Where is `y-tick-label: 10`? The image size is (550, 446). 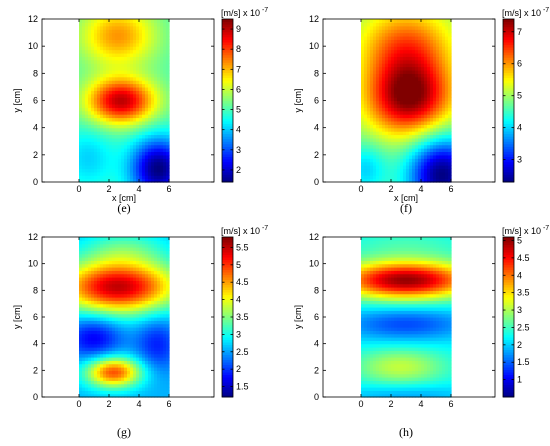 y-tick-label: 10 is located at coordinates (33, 46).